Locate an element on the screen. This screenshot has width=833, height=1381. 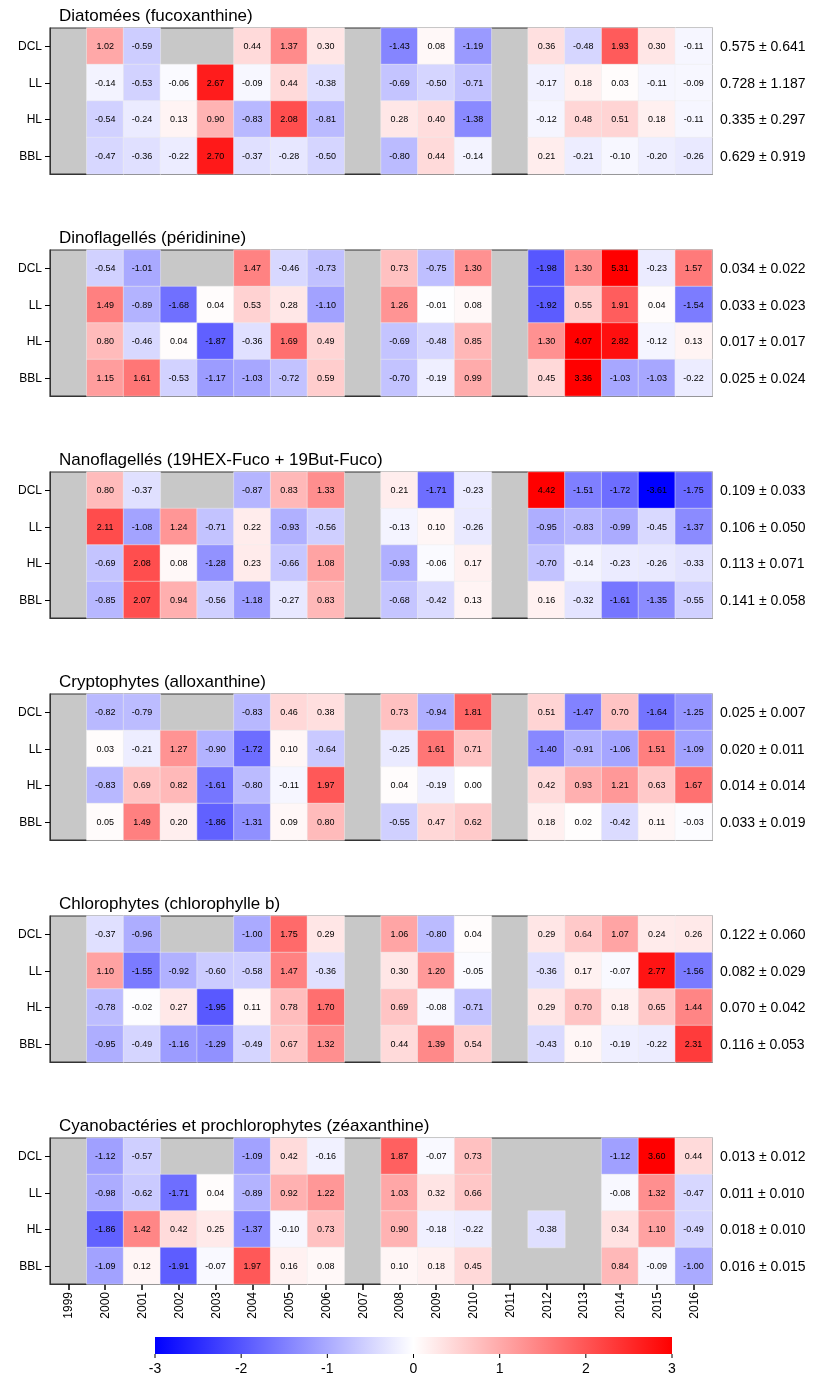
data-label: -0.95 is located at coordinates (105, 1043).